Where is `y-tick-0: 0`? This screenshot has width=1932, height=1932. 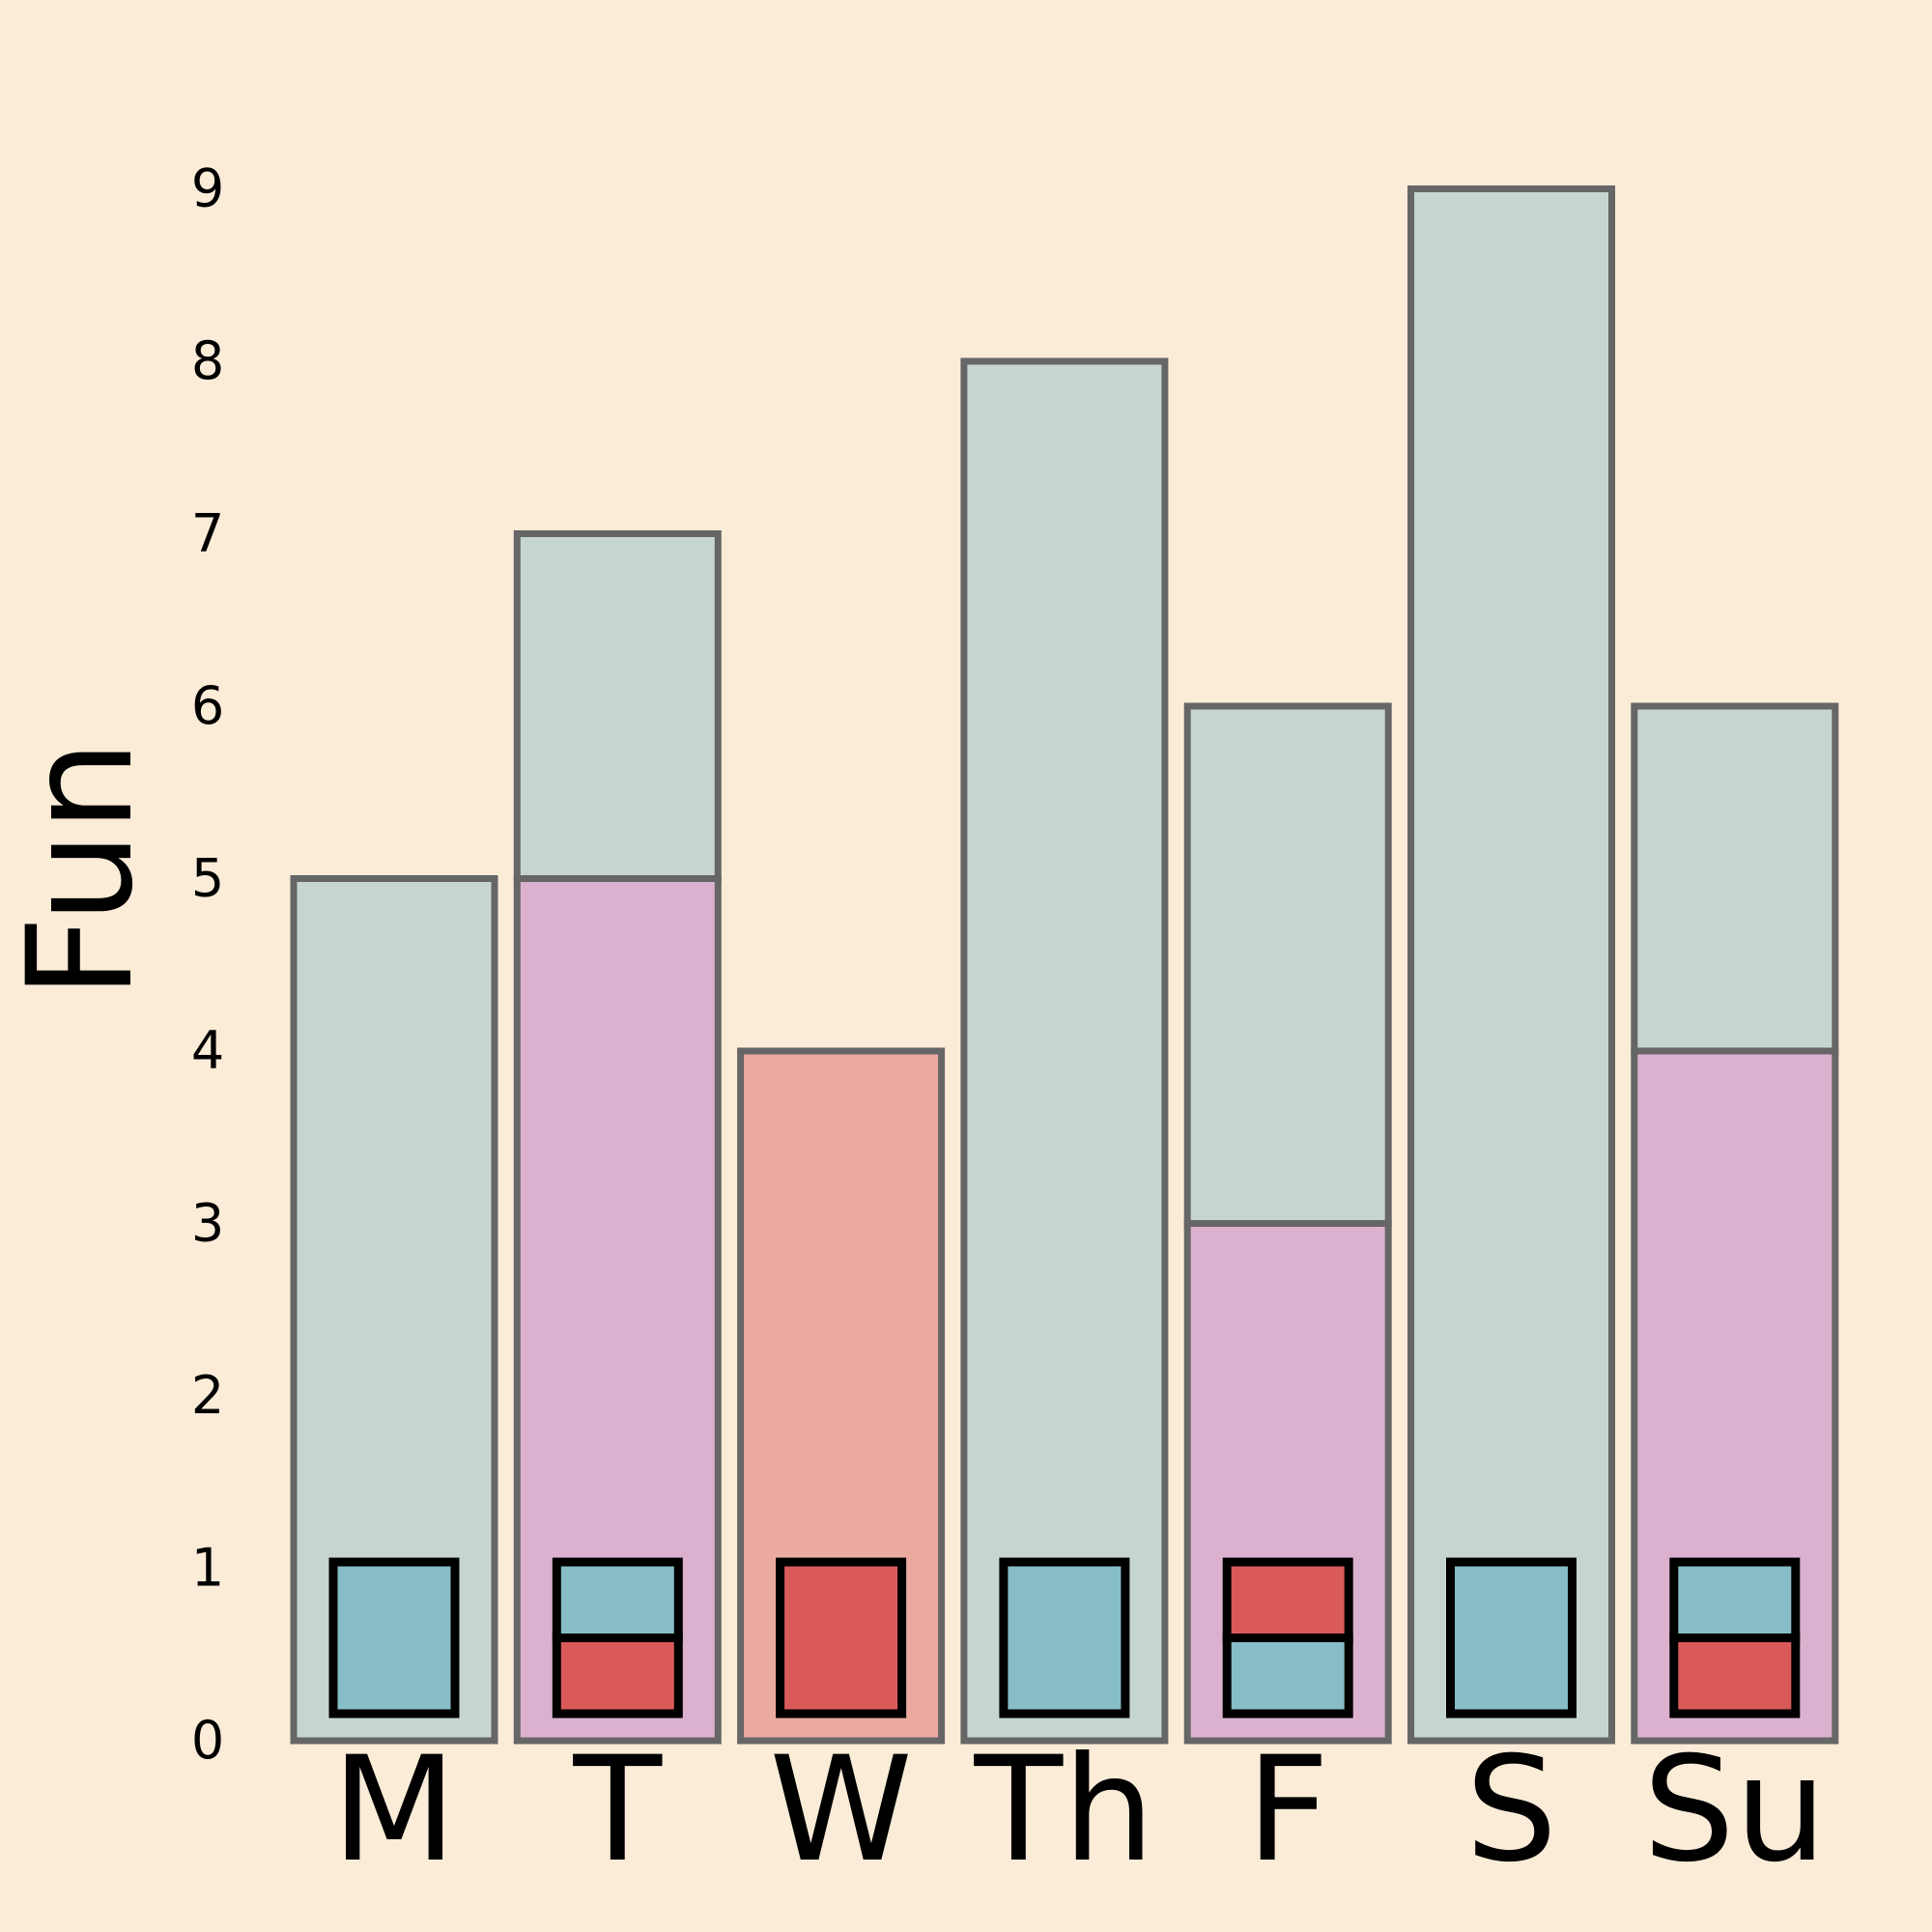 y-tick-0: 0 is located at coordinates (207, 1740).